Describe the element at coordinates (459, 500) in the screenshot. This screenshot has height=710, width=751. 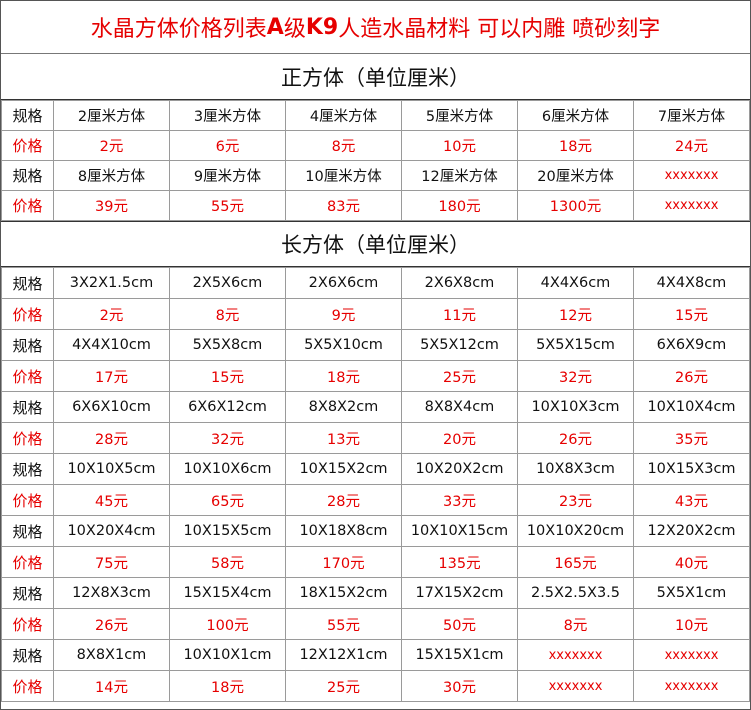
I see `price-cell: 33元` at that location.